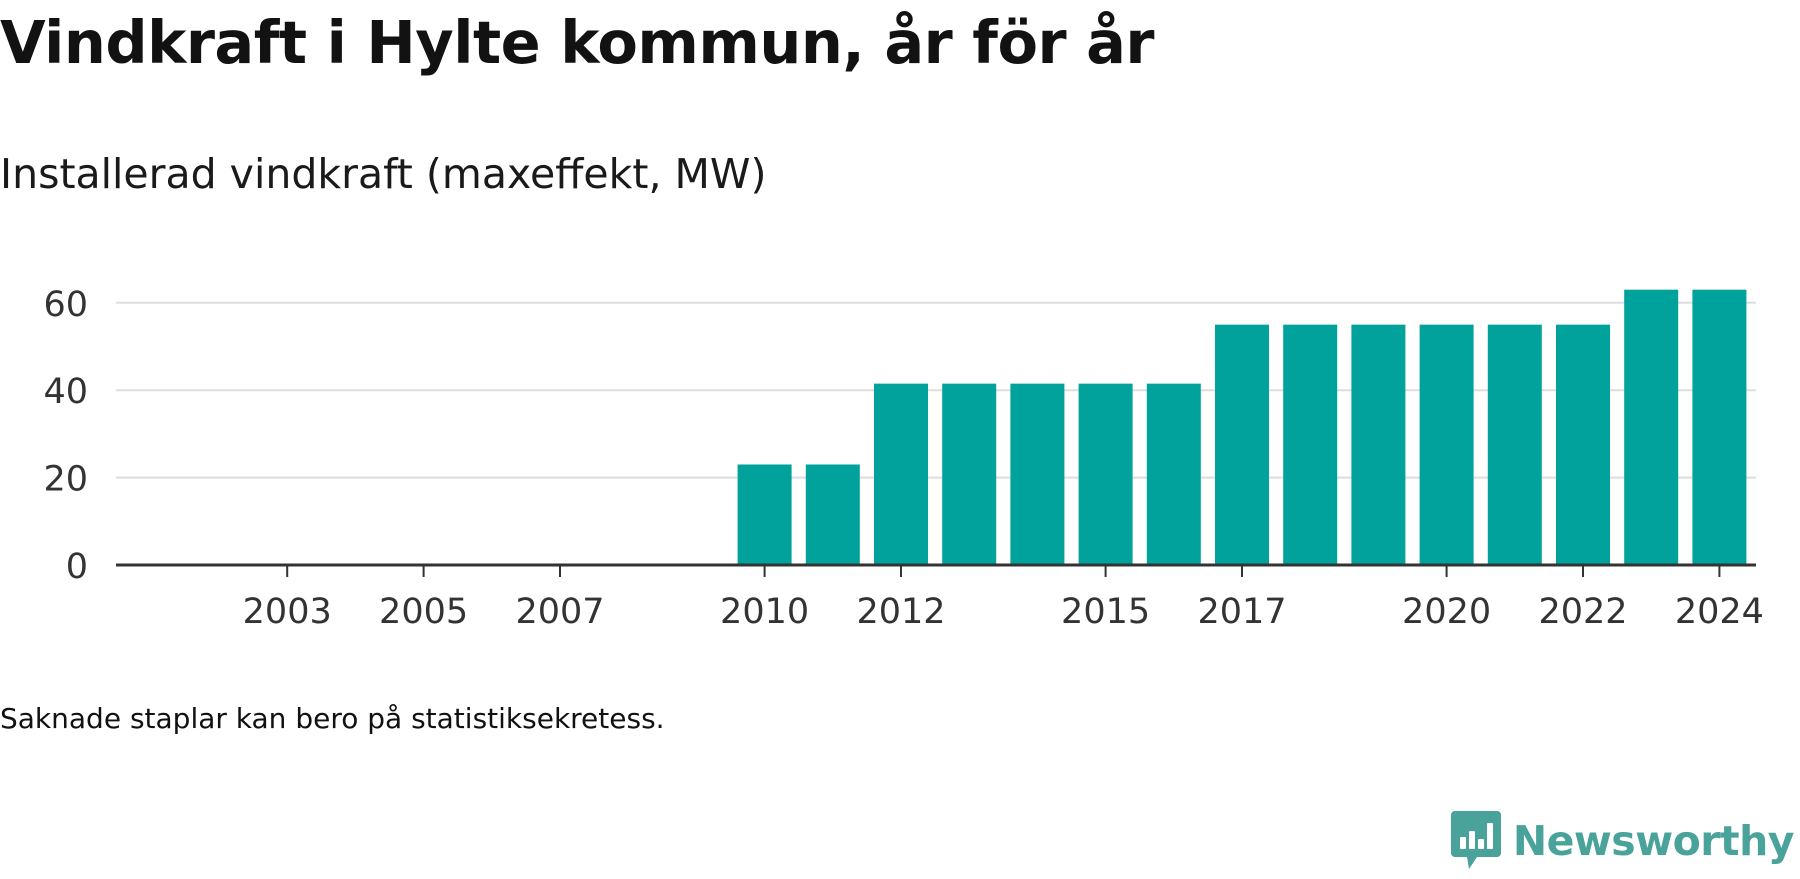  What do you see at coordinates (1475, 840) in the screenshot?
I see `newsworthy-logo-icon` at bounding box center [1475, 840].